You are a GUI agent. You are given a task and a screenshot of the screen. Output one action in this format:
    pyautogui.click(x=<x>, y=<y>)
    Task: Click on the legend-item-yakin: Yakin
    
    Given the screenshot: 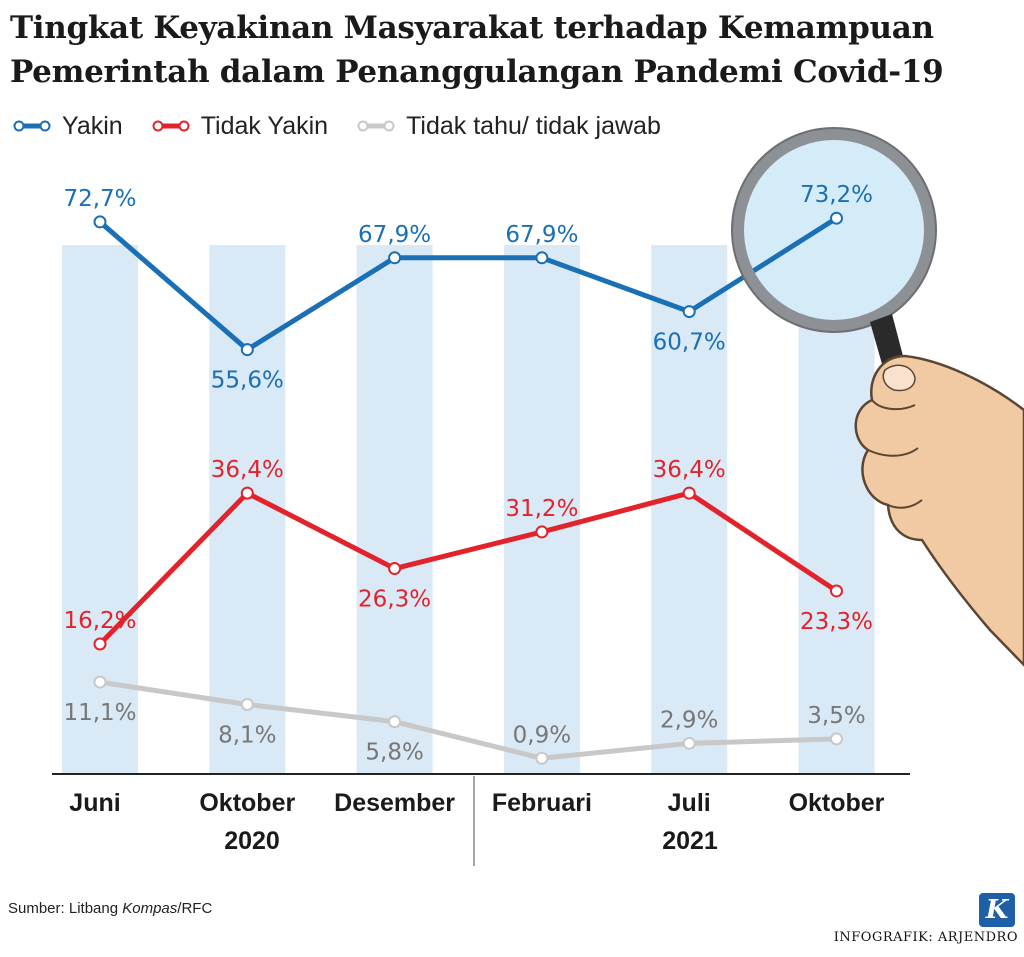 What is the action you would take?
    pyautogui.click(x=67, y=126)
    